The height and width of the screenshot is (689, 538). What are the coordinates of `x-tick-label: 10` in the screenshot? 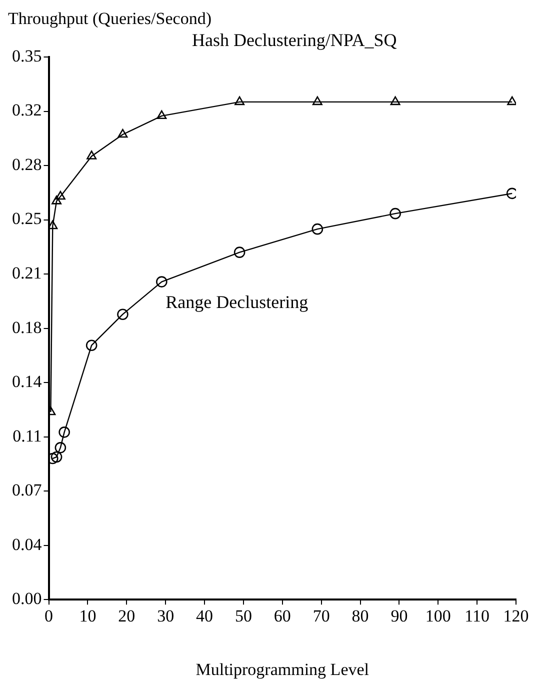 It's located at (87, 616).